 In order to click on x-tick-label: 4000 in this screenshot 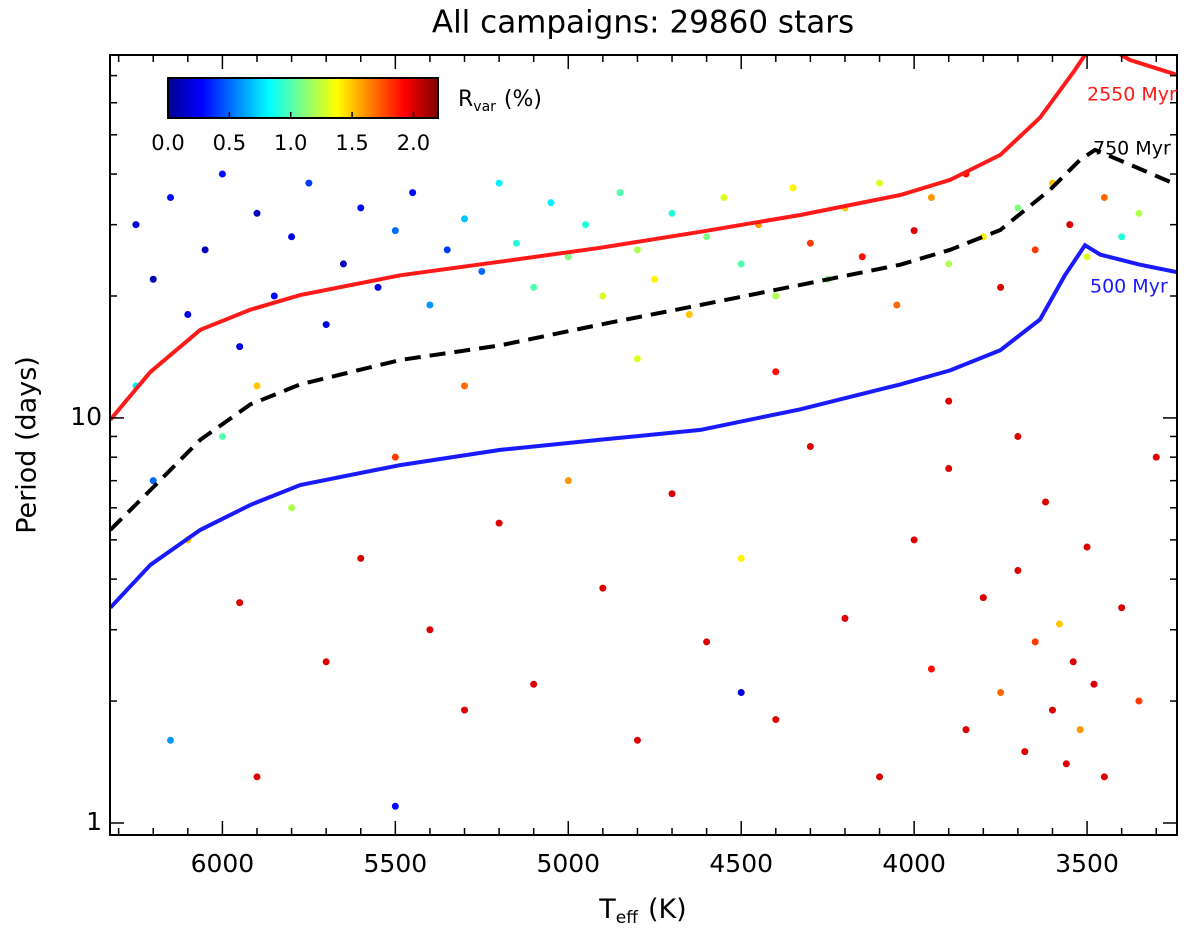, I will do `click(914, 863)`.